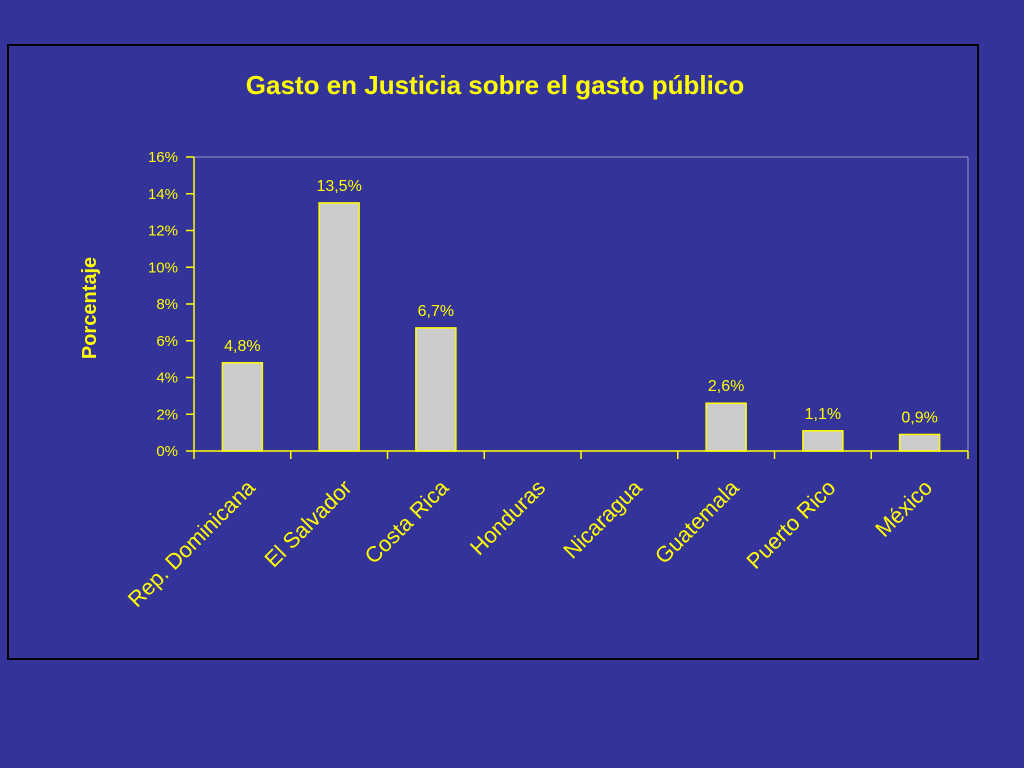 The width and height of the screenshot is (1024, 768). I want to click on y-tick-label: 0%, so click(167, 451).